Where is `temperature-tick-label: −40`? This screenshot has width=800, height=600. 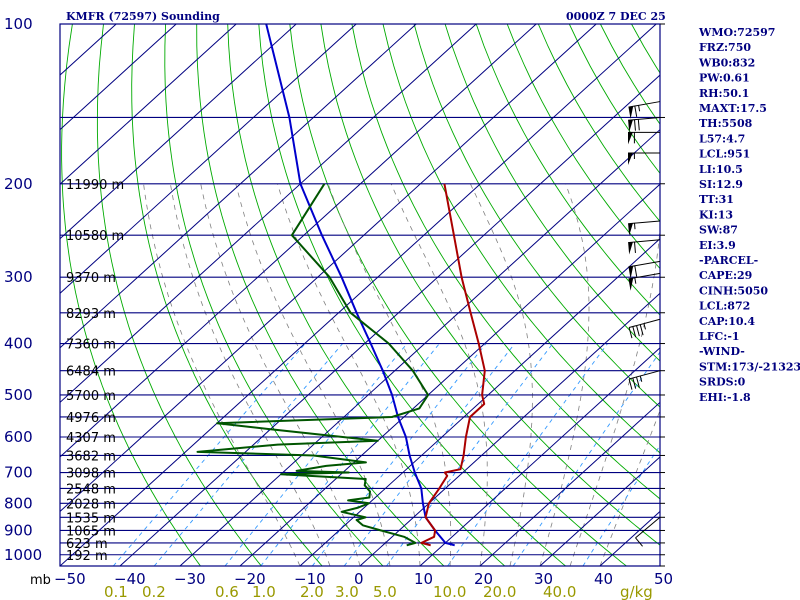 temperature-tick-label: −40 is located at coordinates (130, 579).